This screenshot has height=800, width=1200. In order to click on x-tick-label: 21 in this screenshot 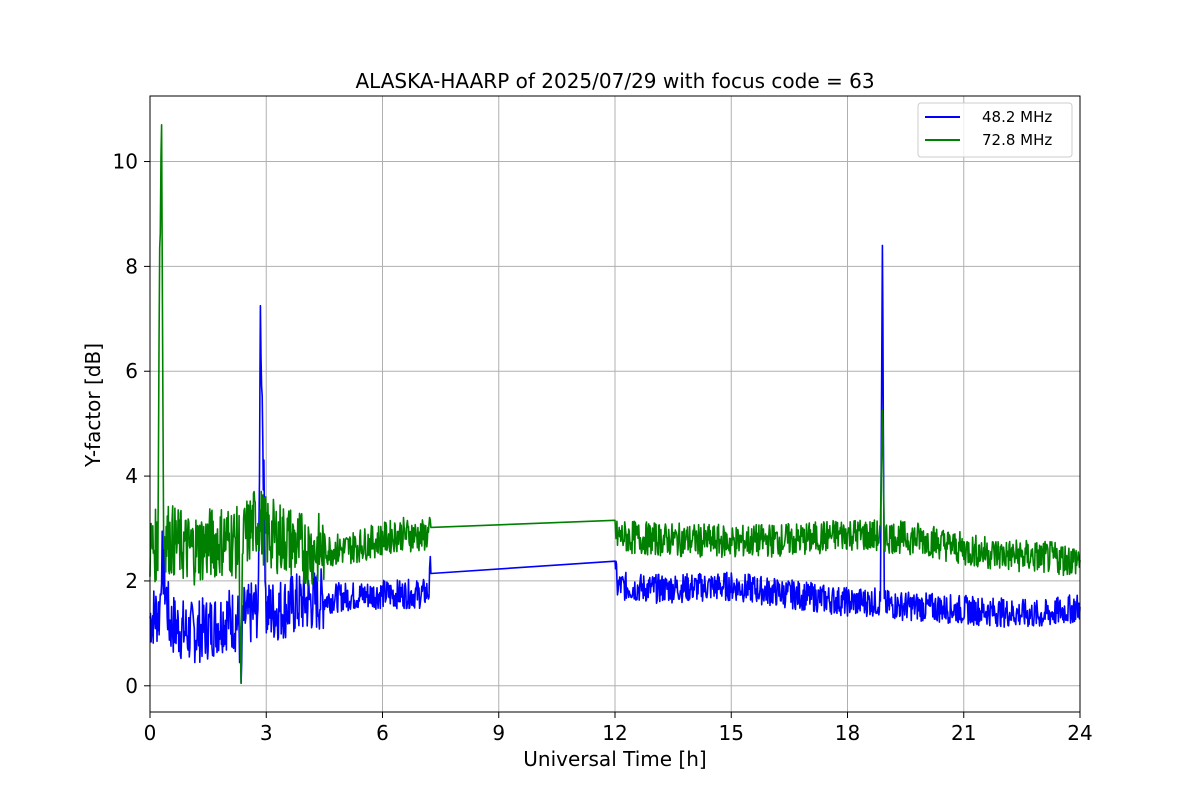, I will do `click(963, 733)`.